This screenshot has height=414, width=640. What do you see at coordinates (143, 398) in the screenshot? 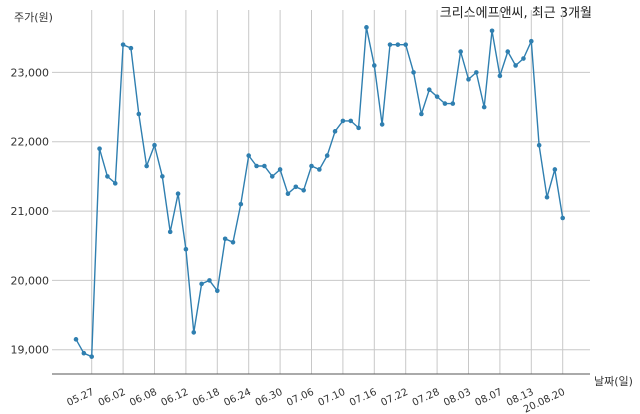
I see `x-tick-label: 06.08` at bounding box center [143, 398].